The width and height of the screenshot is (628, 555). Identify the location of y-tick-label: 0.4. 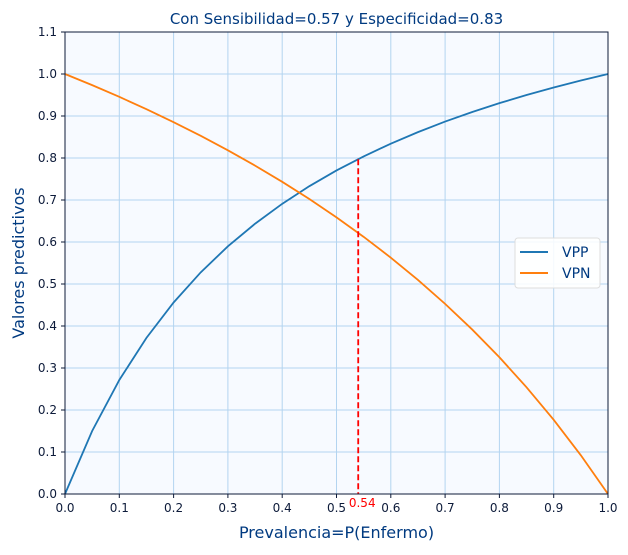
(47, 326).